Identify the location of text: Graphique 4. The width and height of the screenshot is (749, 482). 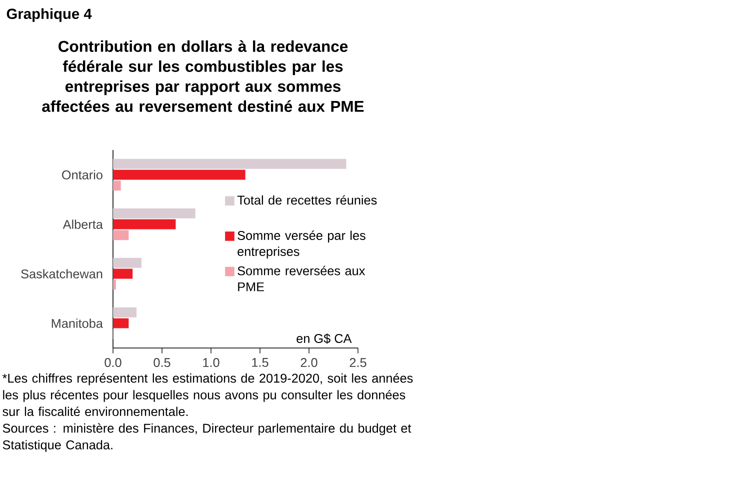
(49, 15).